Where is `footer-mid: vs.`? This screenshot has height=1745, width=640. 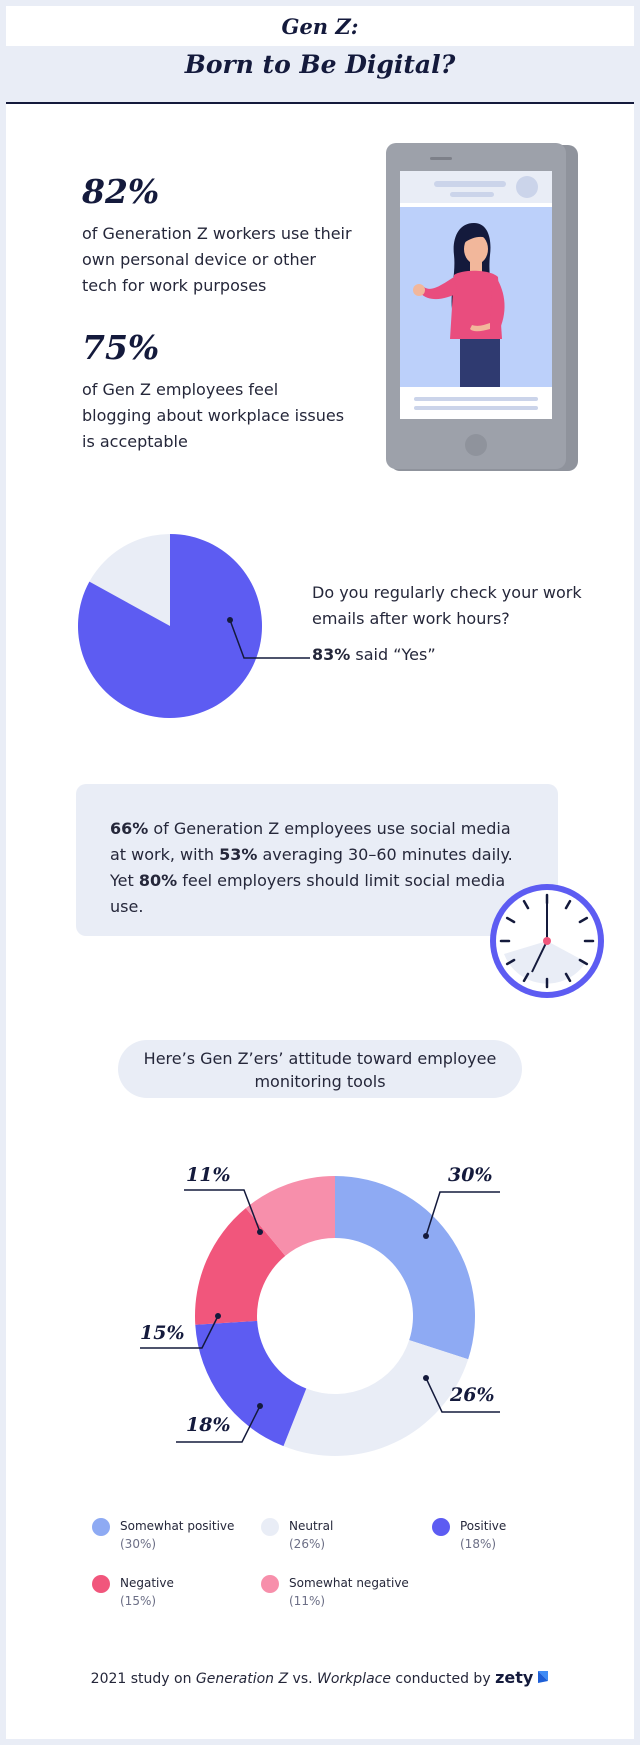
footer-mid: vs. is located at coordinates (303, 1679).